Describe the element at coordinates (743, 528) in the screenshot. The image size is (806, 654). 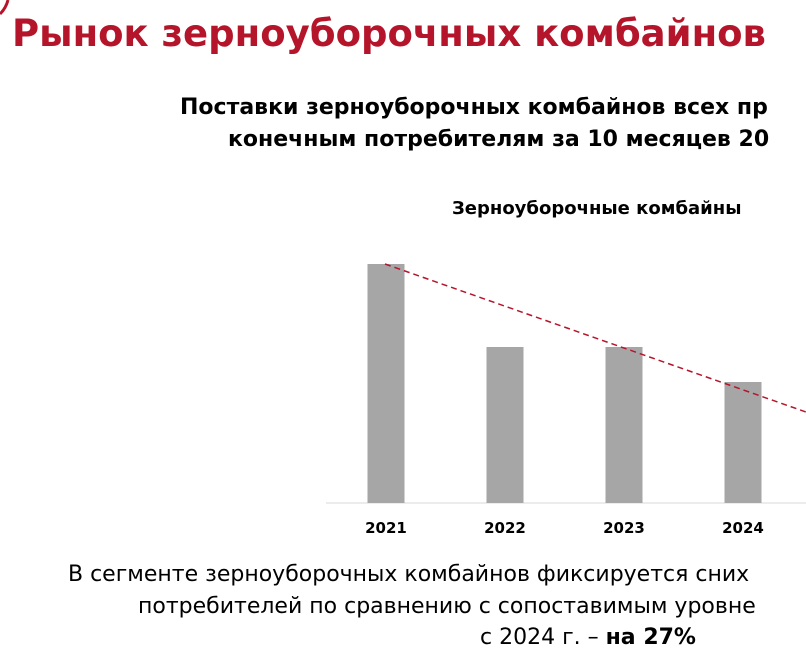
I see `x-tick-label: 2024` at that location.